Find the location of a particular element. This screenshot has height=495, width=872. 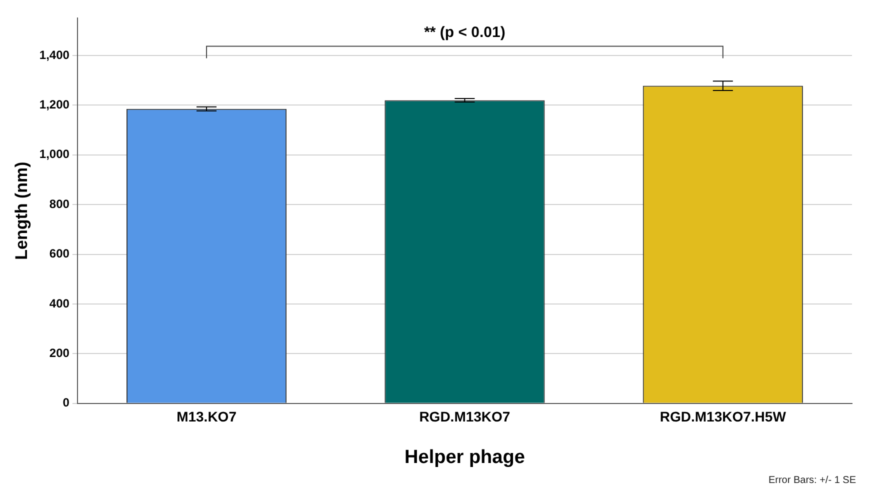

y-axis-title: Length (nm) is located at coordinates (21, 211).